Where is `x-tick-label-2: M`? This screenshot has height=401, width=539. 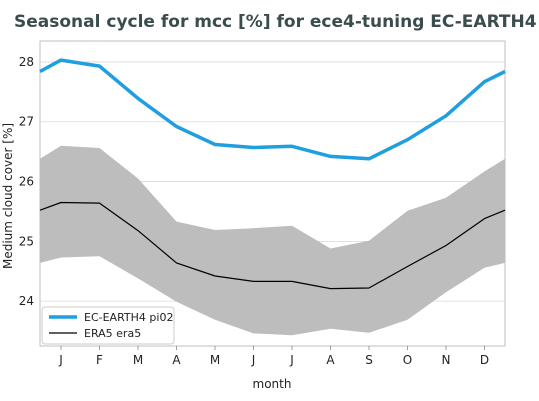
x-tick-label-2: M is located at coordinates (138, 360).